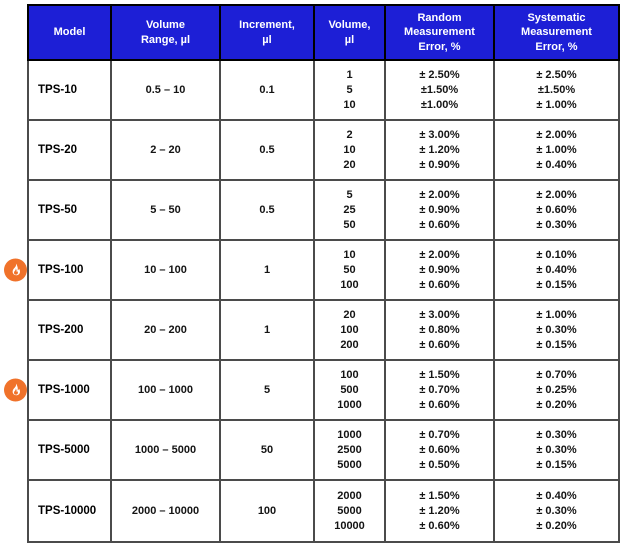  What do you see at coordinates (439, 194) in the screenshot?
I see `random-value: ± 2.00%` at bounding box center [439, 194].